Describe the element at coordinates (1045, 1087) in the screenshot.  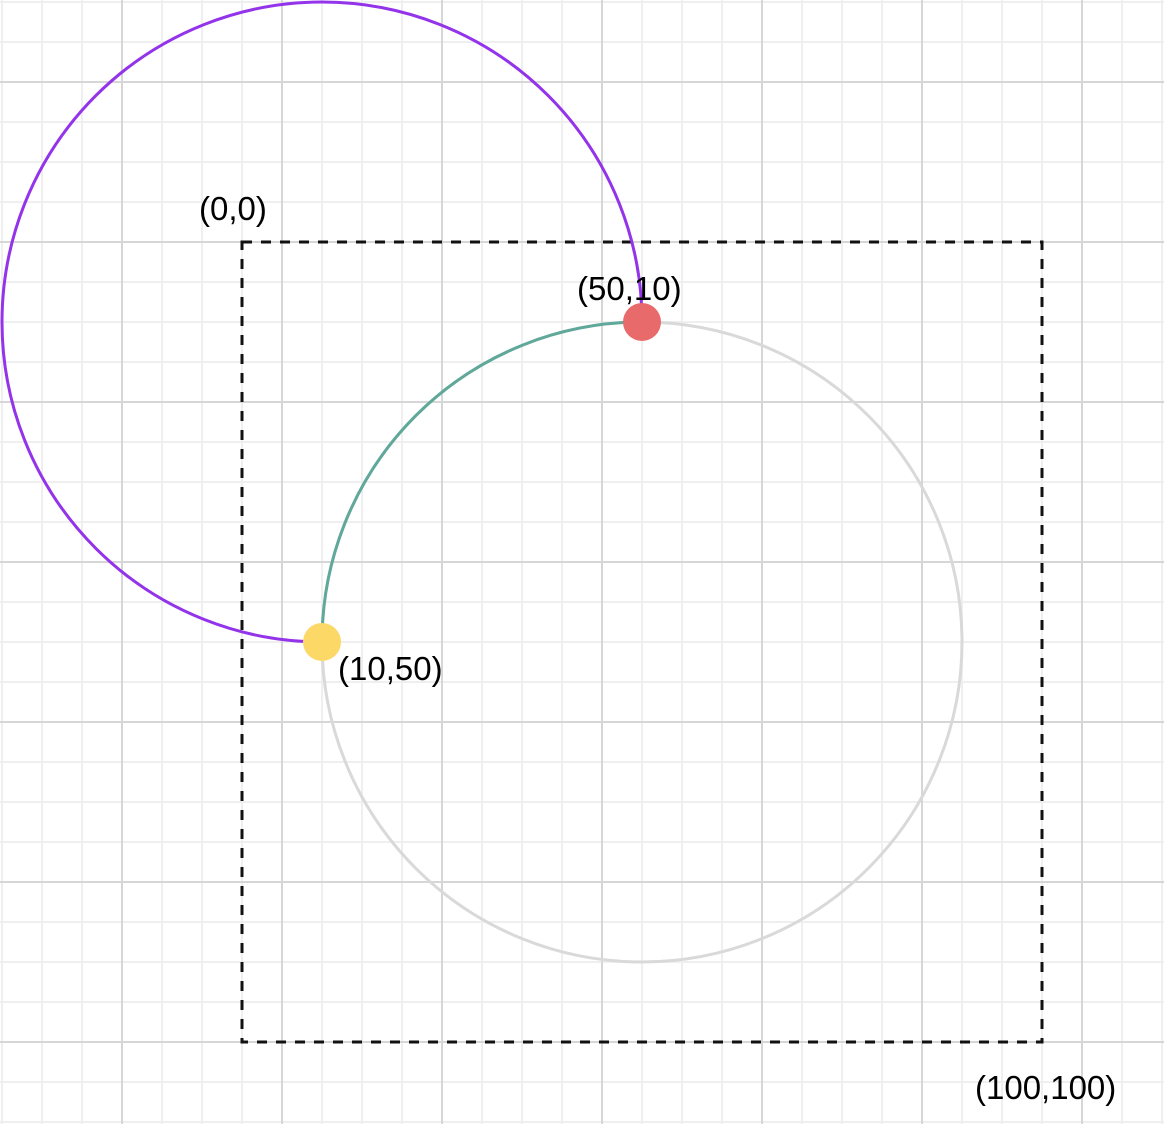
I see `far-corner-label: (100,100)` at that location.